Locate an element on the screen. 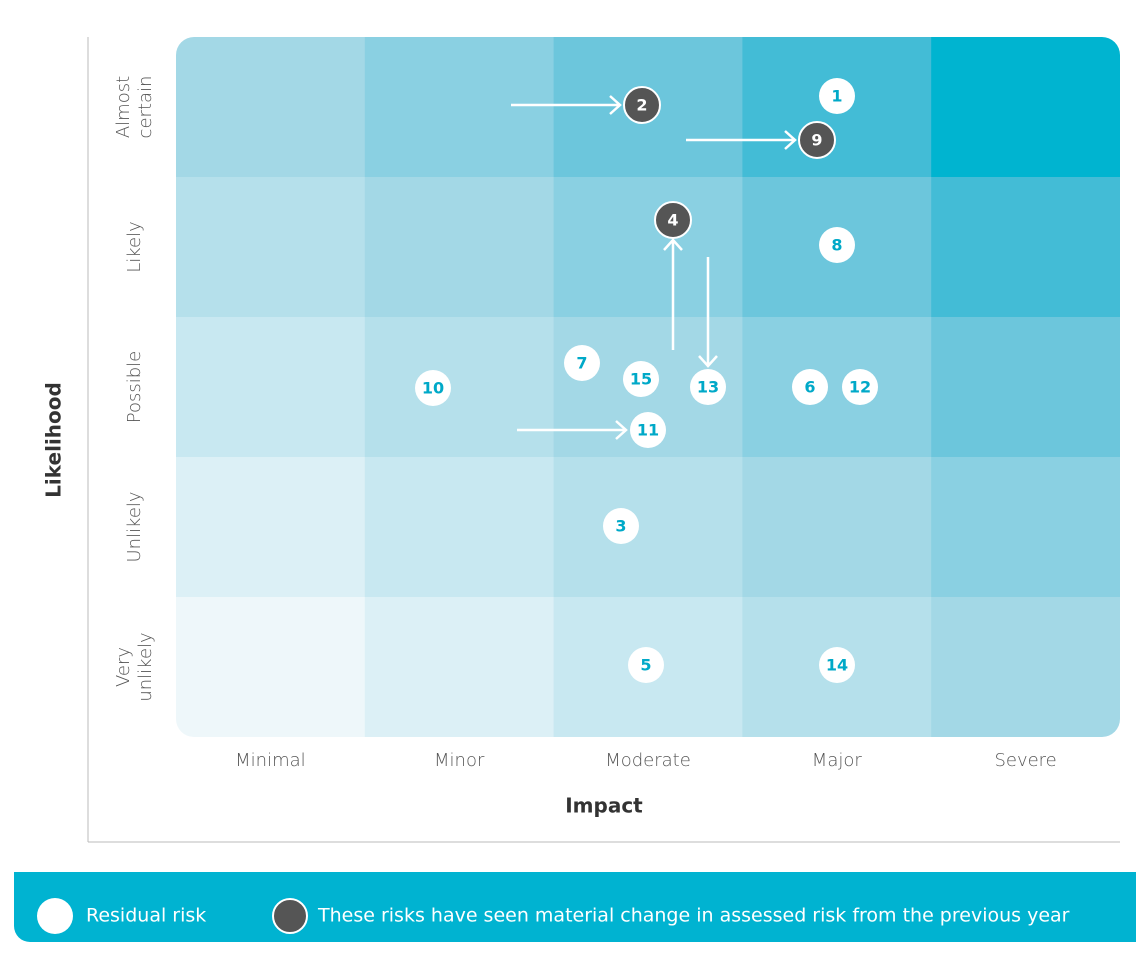  risk-label: 5 is located at coordinates (645, 665).